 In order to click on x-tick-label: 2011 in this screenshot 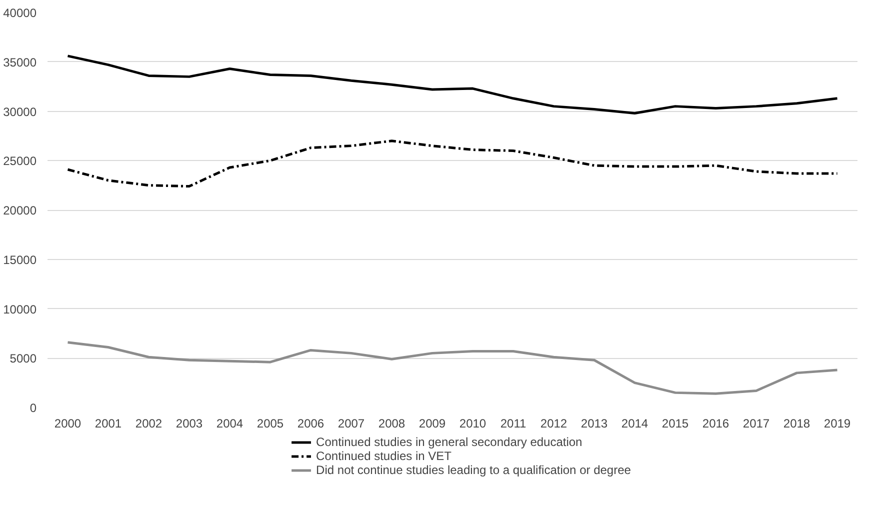, I will do `click(513, 423)`.